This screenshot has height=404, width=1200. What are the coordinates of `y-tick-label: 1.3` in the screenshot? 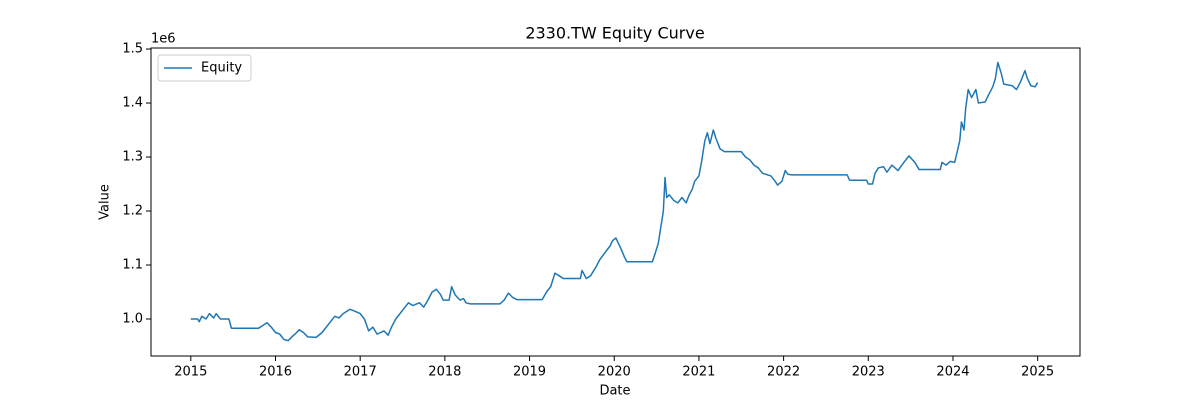 It's located at (132, 157).